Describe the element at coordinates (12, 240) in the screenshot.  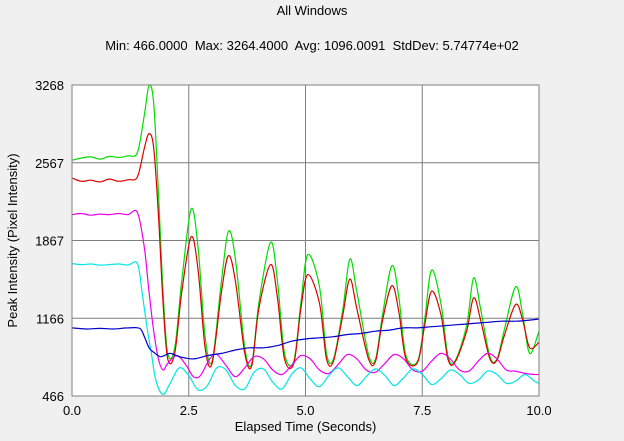
I see `y-axis-label: Peak Intensity (Pixel Intensity)` at that location.